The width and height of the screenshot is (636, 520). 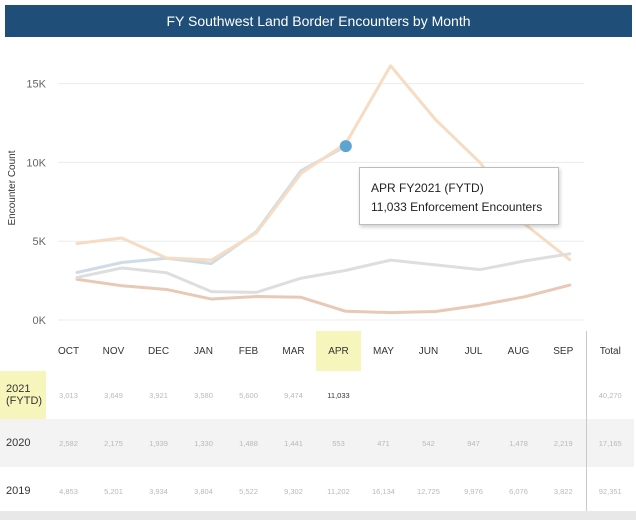 I want to click on month-header: JUL, so click(x=473, y=351).